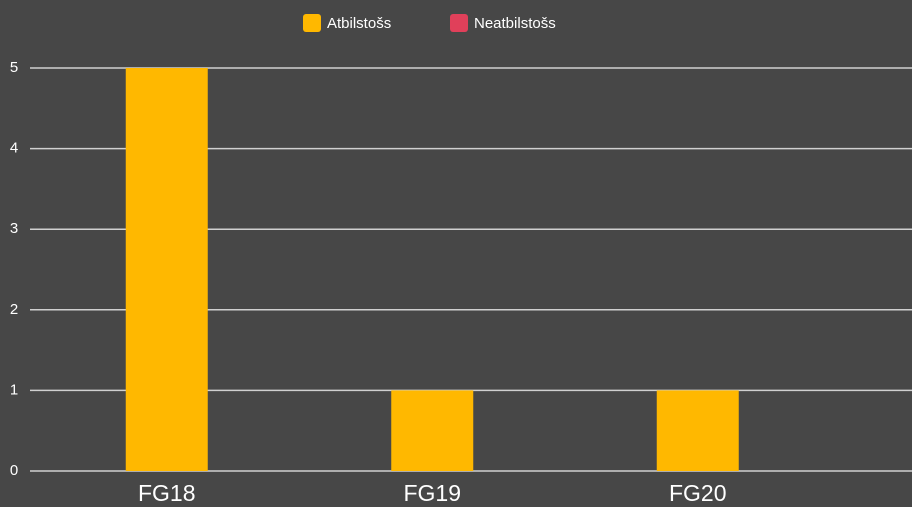  I want to click on legend-label: Atbilstošs, so click(359, 23).